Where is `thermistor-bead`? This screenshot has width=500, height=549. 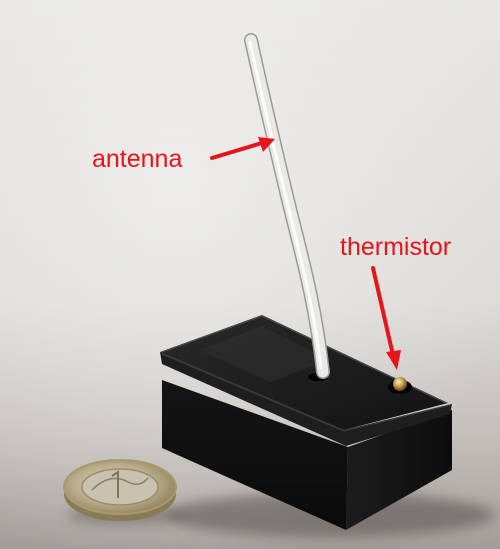
thermistor-bead is located at coordinates (400, 384).